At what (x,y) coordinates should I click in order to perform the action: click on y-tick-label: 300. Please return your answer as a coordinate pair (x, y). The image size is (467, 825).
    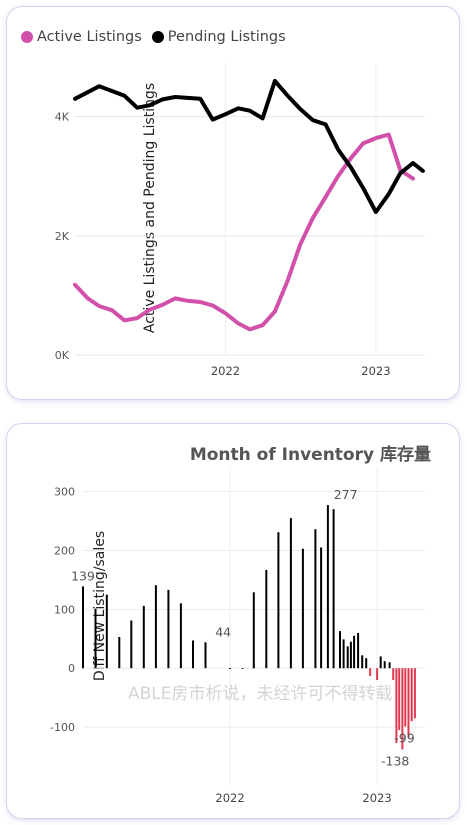
    Looking at the image, I should click on (64, 492).